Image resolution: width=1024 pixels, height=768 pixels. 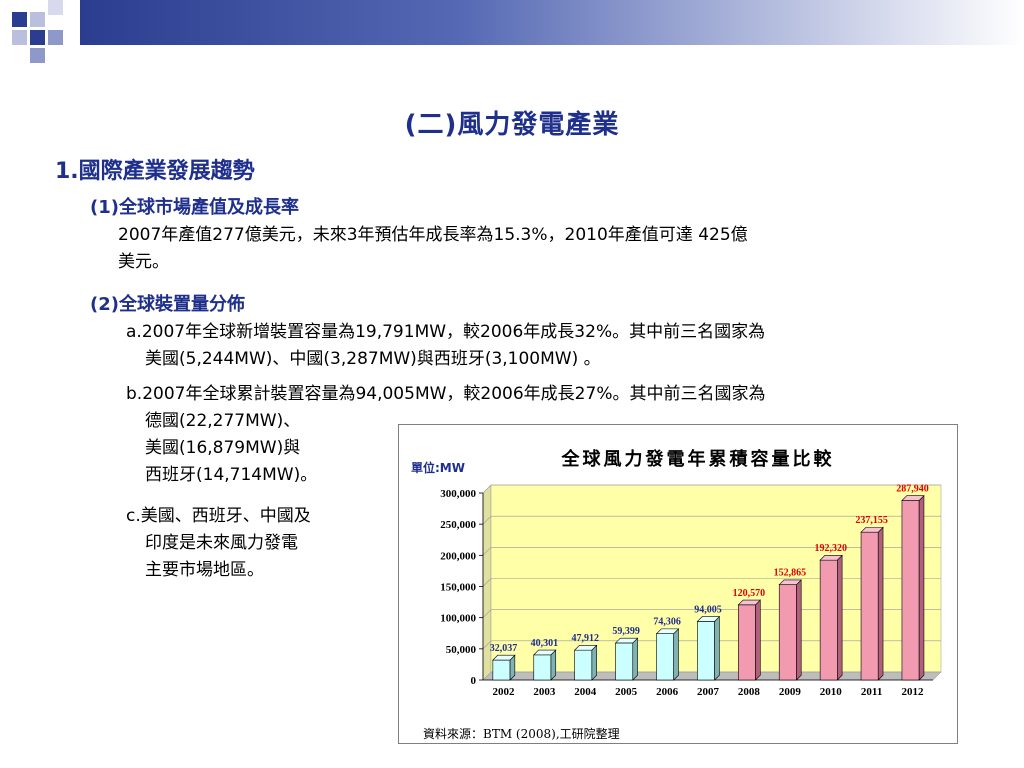 I want to click on chart-unit-label: 單位:MW, so click(x=438, y=468).